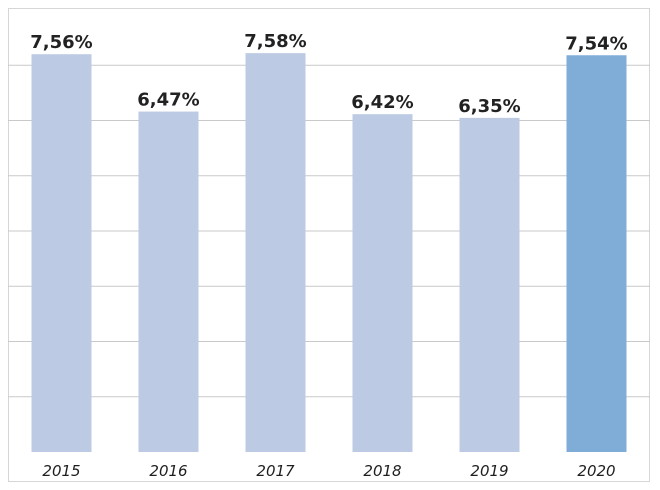  Describe the element at coordinates (61, 42) in the screenshot. I see `data-label-2015: 7,56%` at that location.